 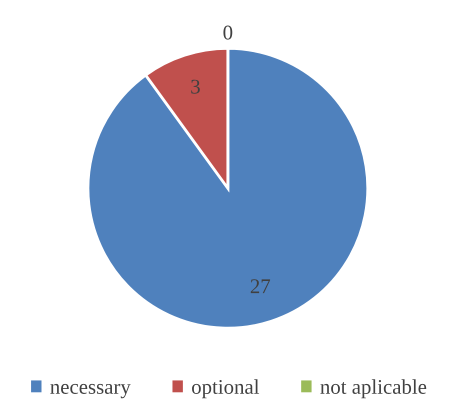 What do you see at coordinates (90, 391) in the screenshot?
I see `legend-label: necessary` at bounding box center [90, 391].